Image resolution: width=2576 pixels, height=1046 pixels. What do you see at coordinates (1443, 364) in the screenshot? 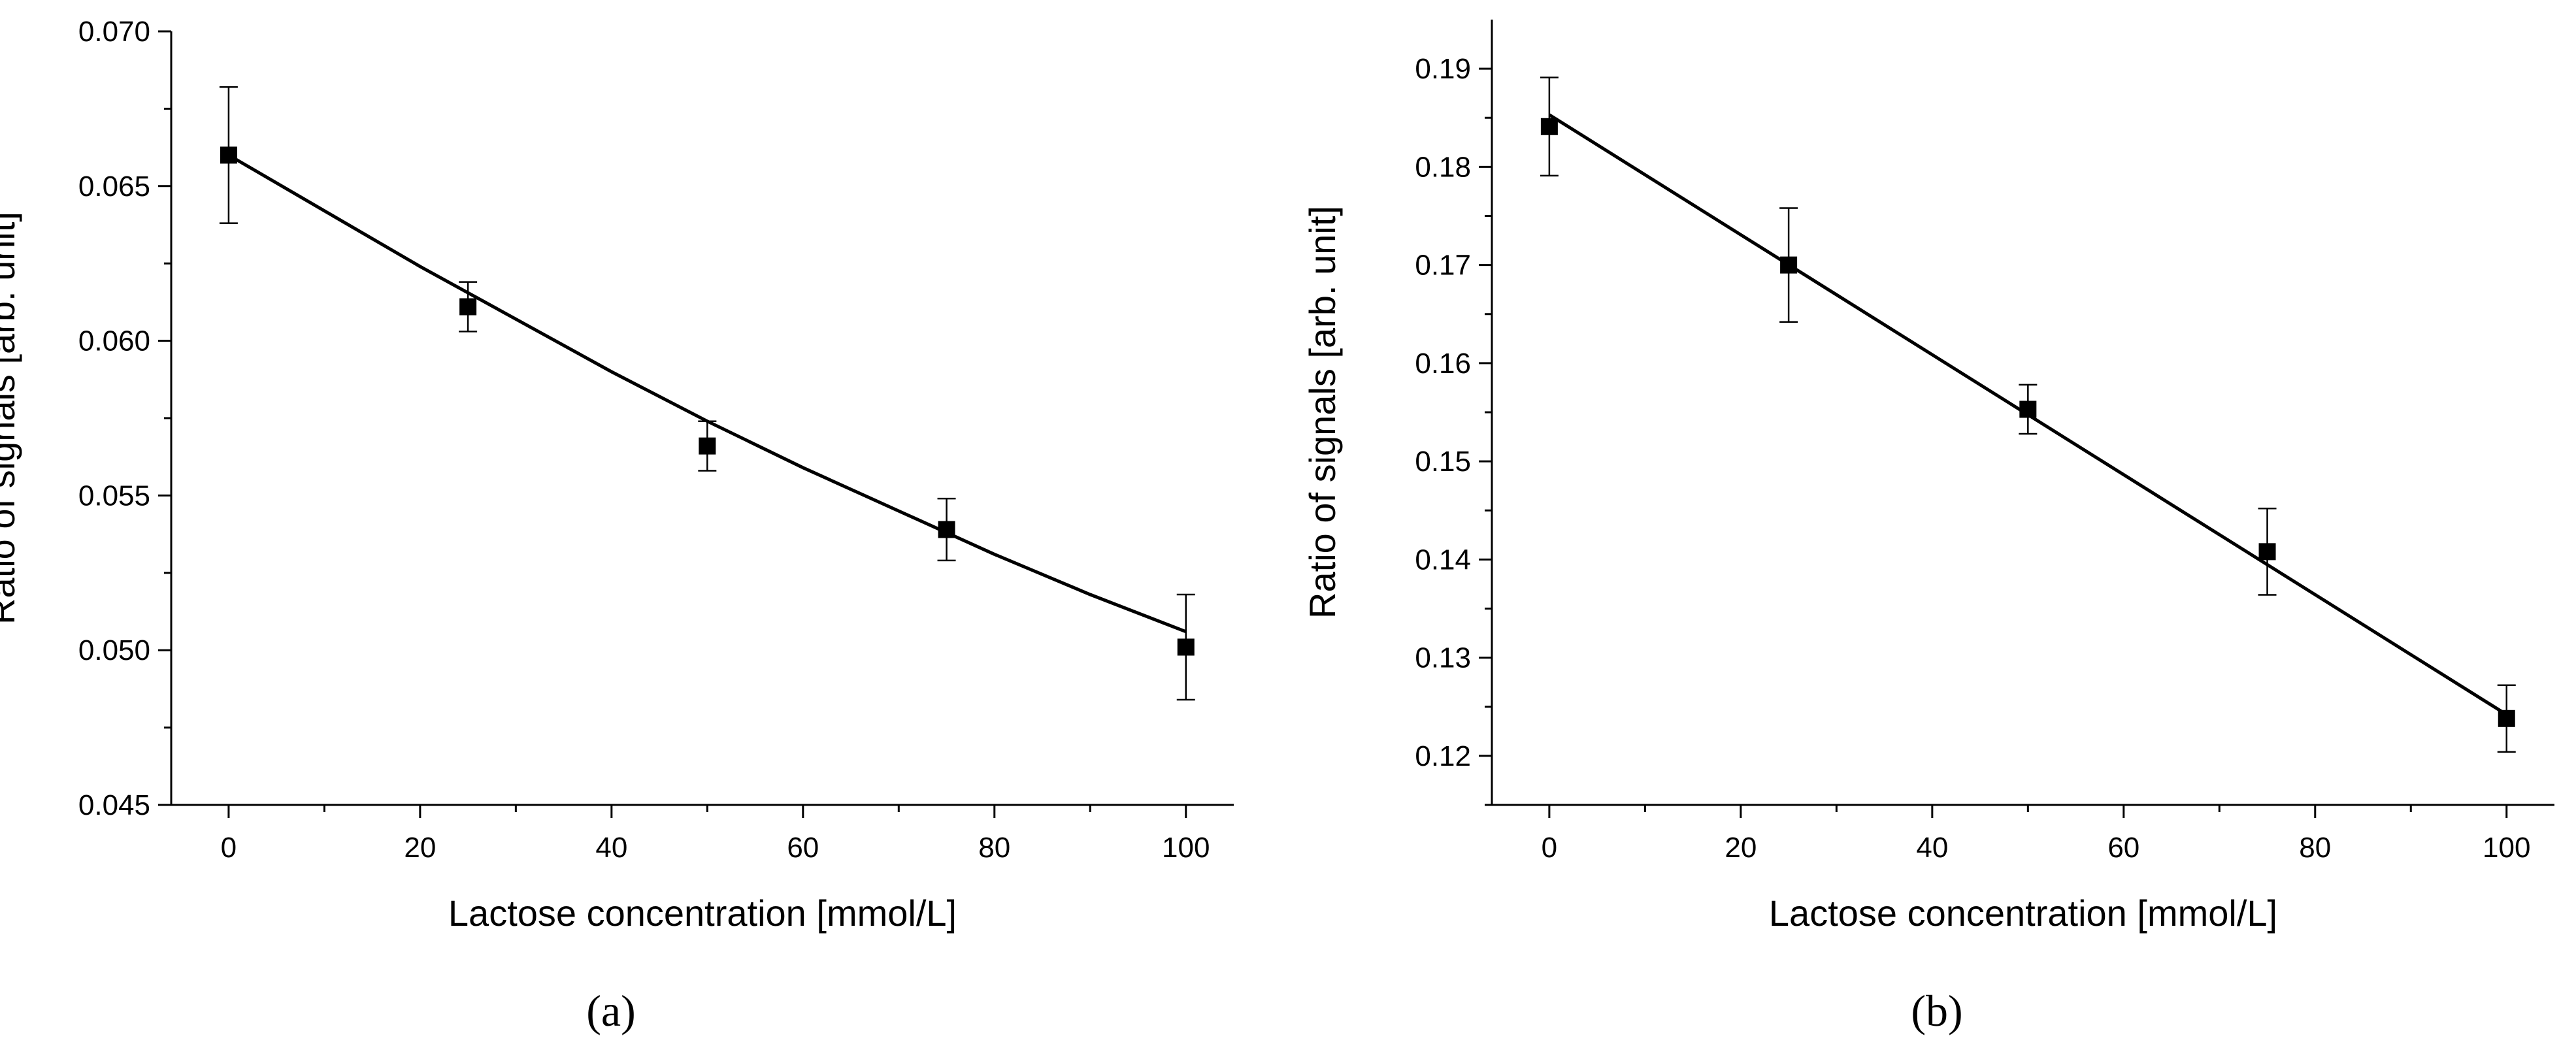
I see `y-tick-label: 0.16` at bounding box center [1443, 364].